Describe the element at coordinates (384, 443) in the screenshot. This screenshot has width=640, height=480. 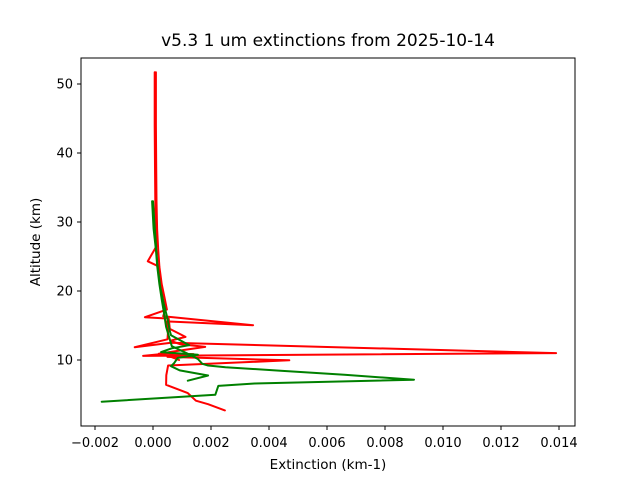
I see `x-tick-label: 0.008` at that location.